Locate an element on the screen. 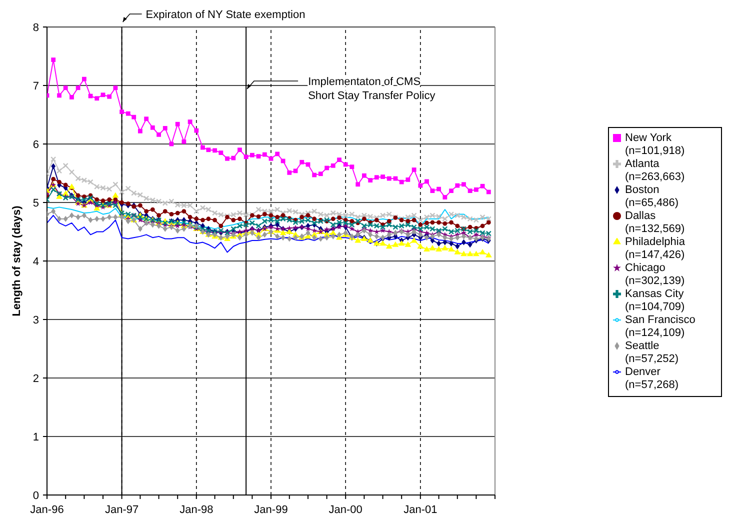 The width and height of the screenshot is (738, 523). y-tick-label: 8 is located at coordinates (35, 28).